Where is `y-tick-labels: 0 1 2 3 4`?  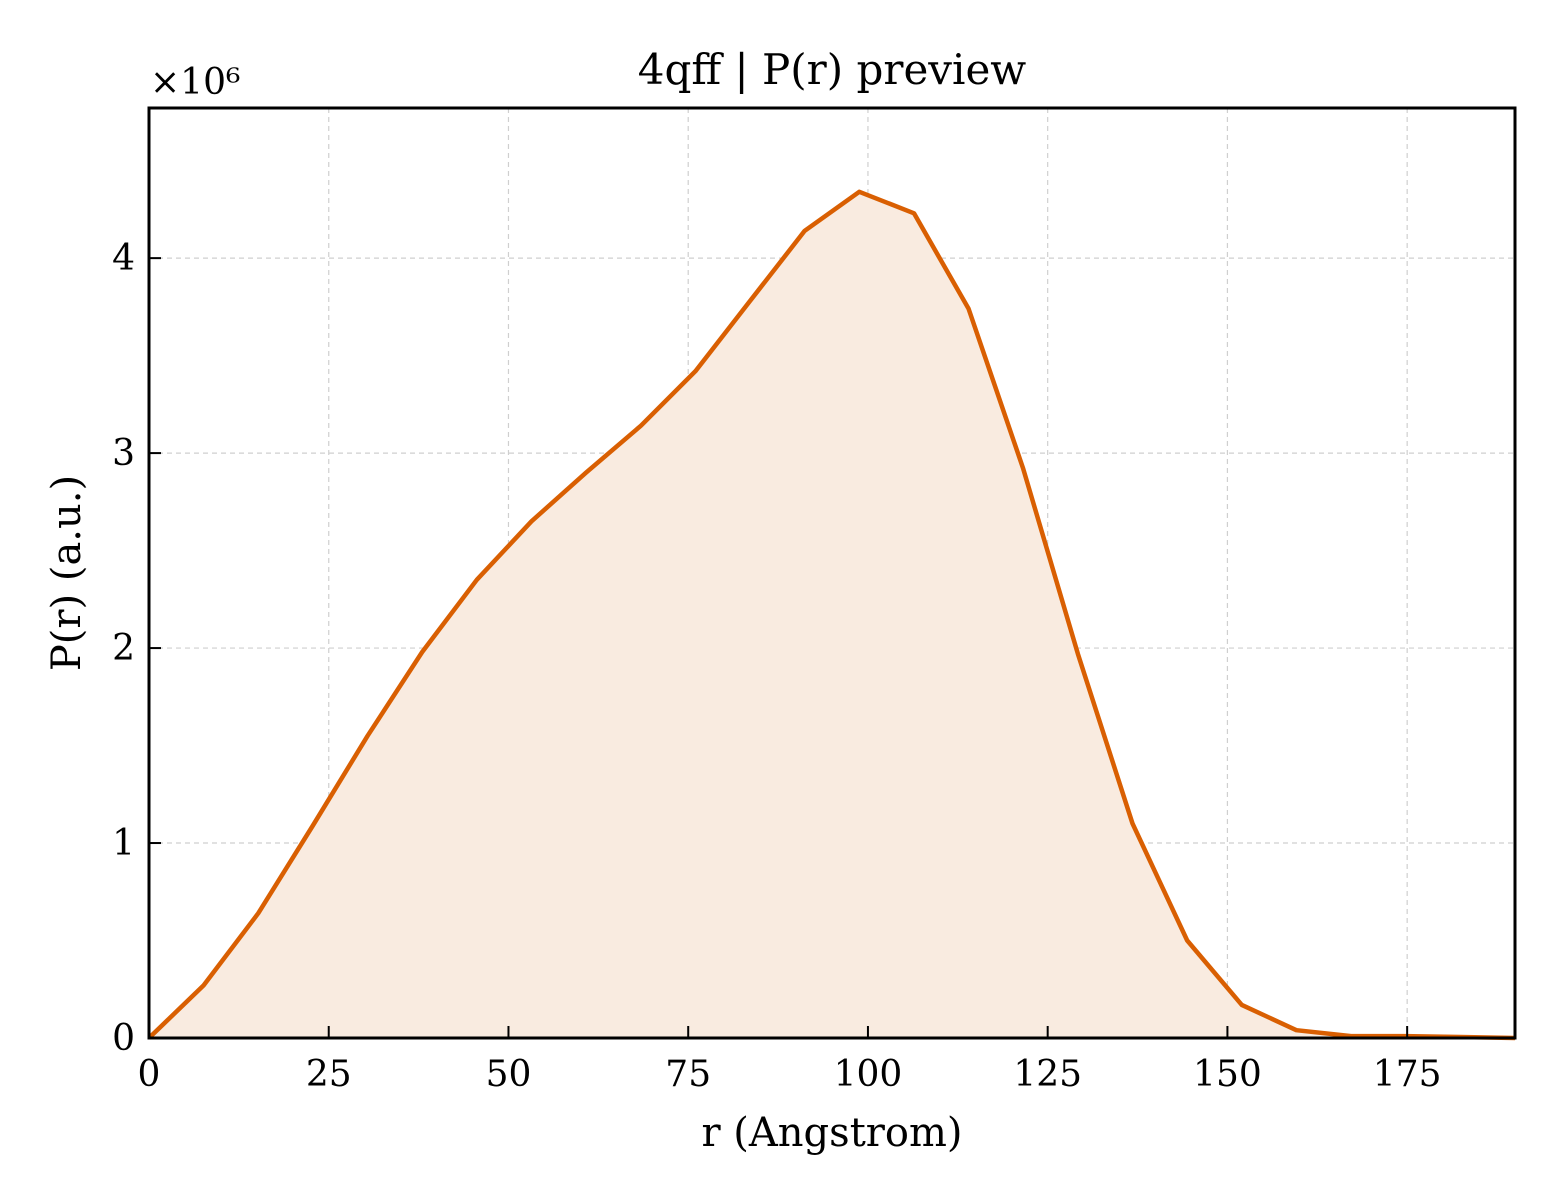
y-tick-labels: 0 1 2 3 4 is located at coordinates (123, 648).